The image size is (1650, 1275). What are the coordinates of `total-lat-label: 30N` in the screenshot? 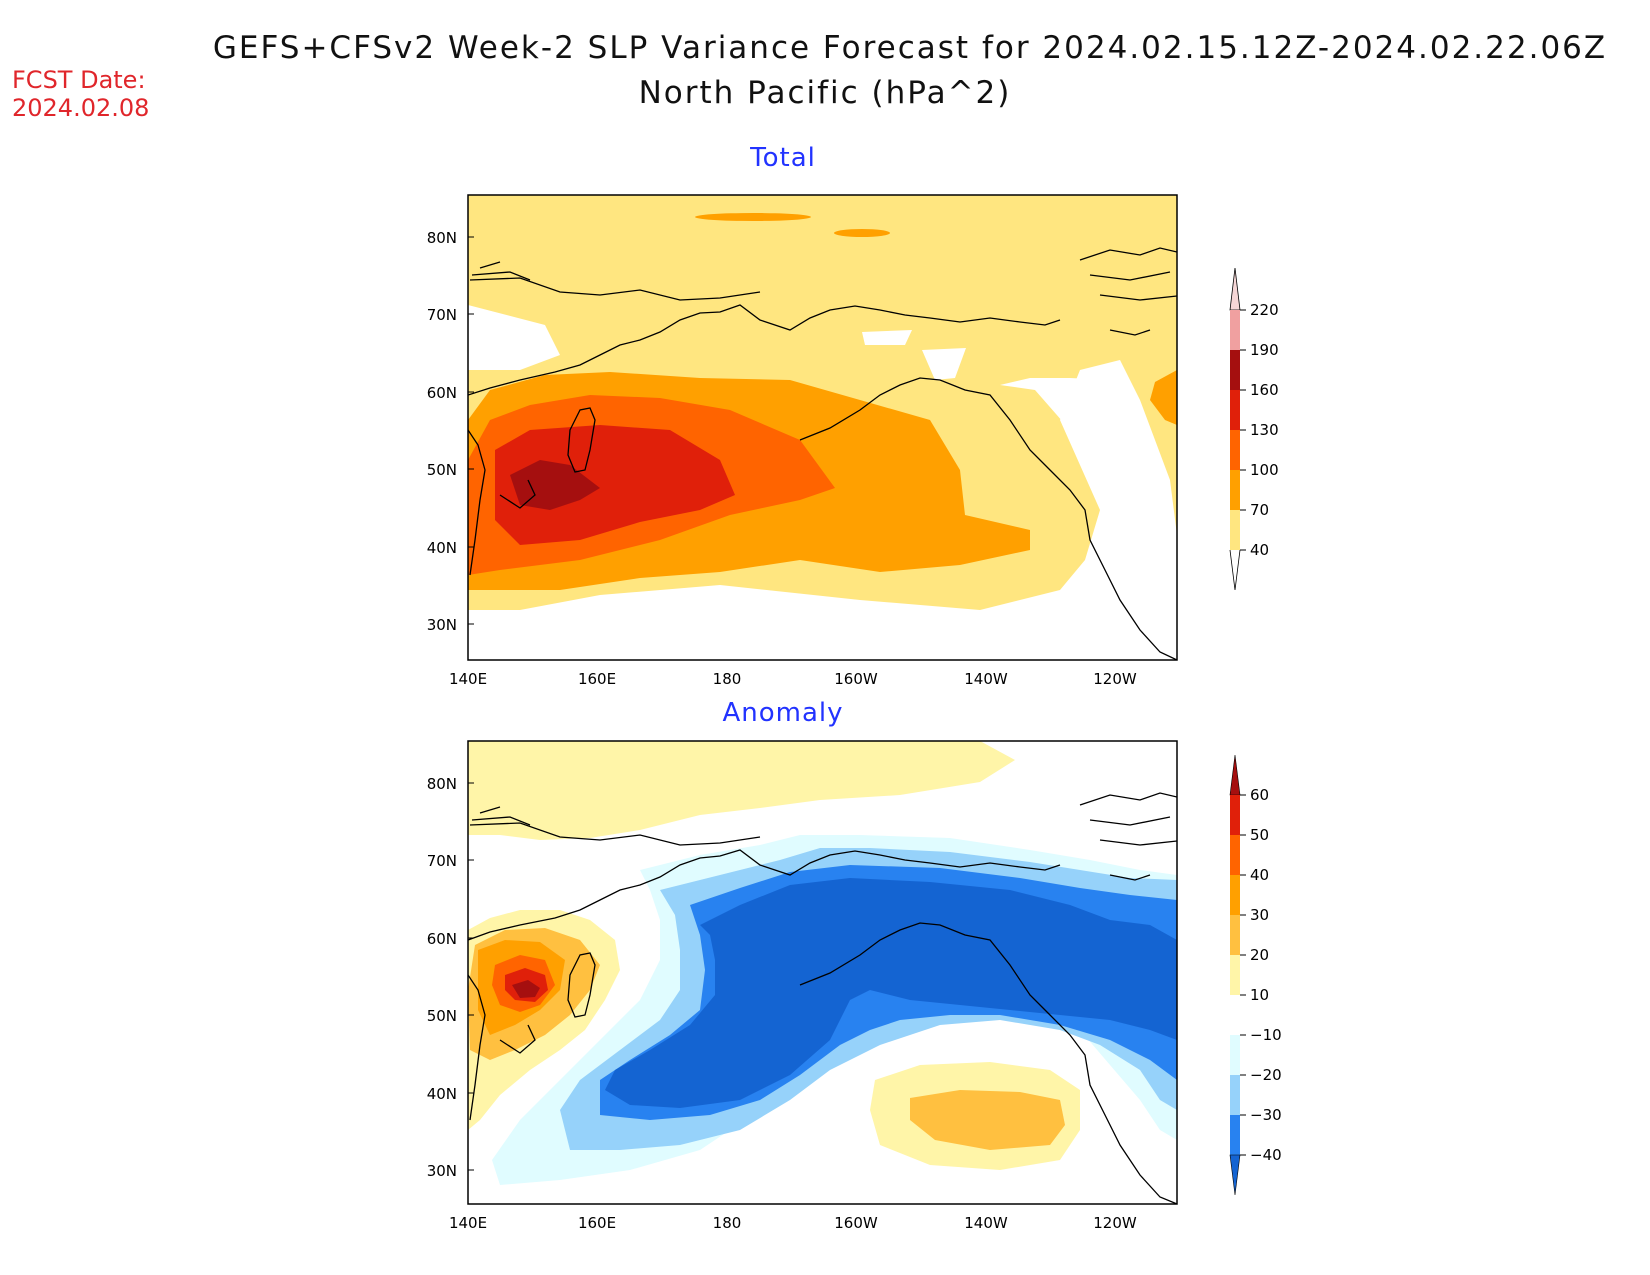 It's located at (442, 625).